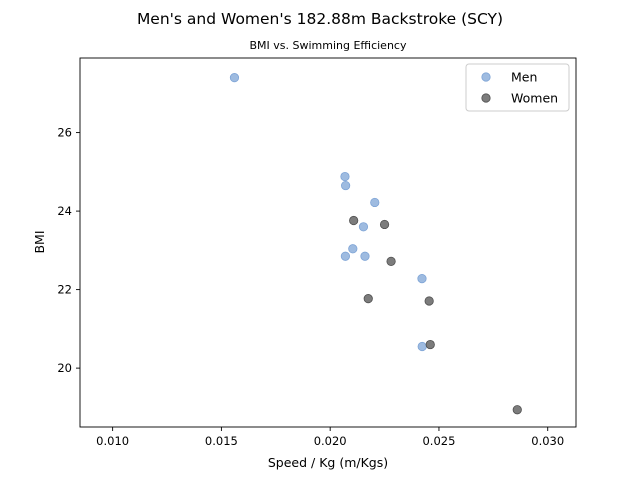  I want to click on legend-label: Men, so click(524, 77).